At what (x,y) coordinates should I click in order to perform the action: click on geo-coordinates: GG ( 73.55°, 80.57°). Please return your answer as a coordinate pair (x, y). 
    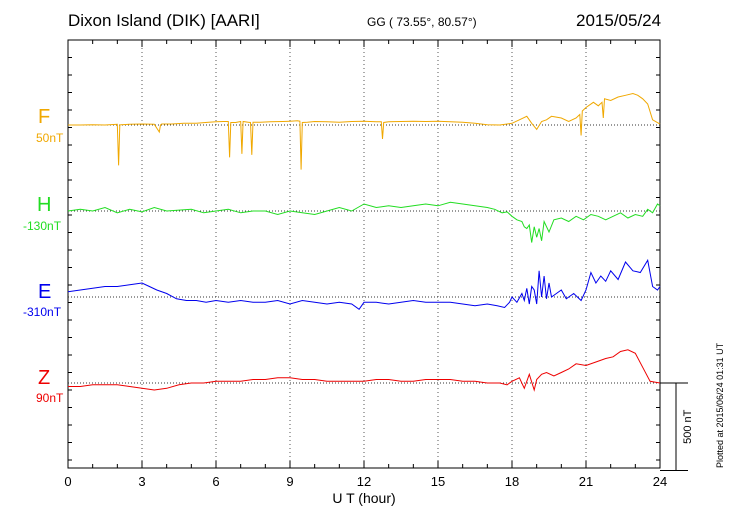
    Looking at the image, I should click on (422, 22).